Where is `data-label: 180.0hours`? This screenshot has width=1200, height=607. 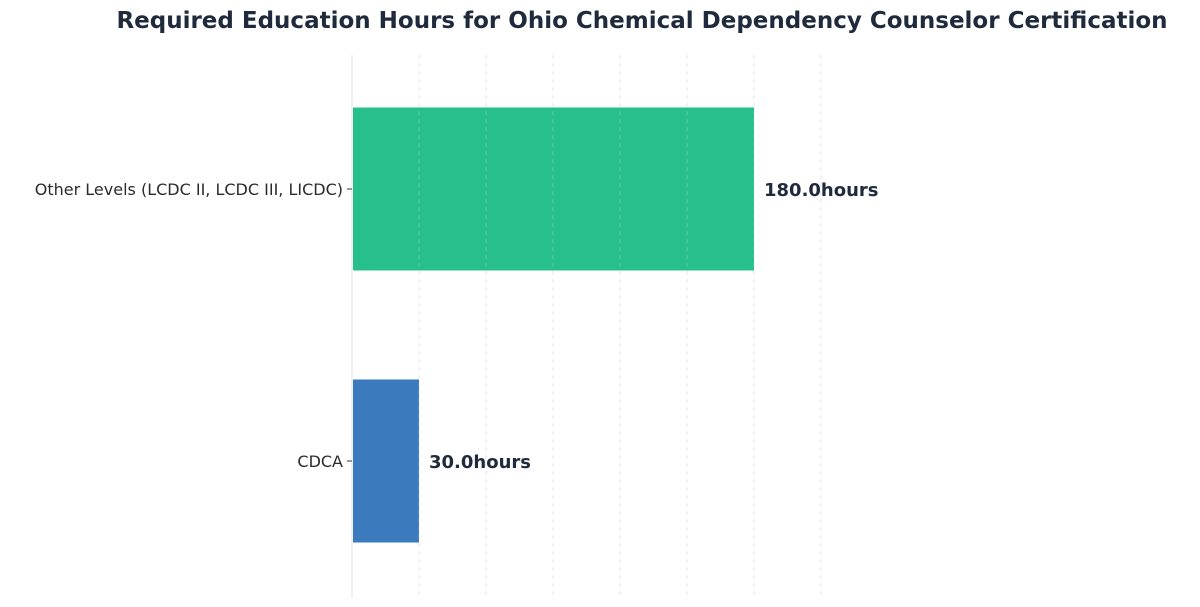 data-label: 180.0hours is located at coordinates (821, 190).